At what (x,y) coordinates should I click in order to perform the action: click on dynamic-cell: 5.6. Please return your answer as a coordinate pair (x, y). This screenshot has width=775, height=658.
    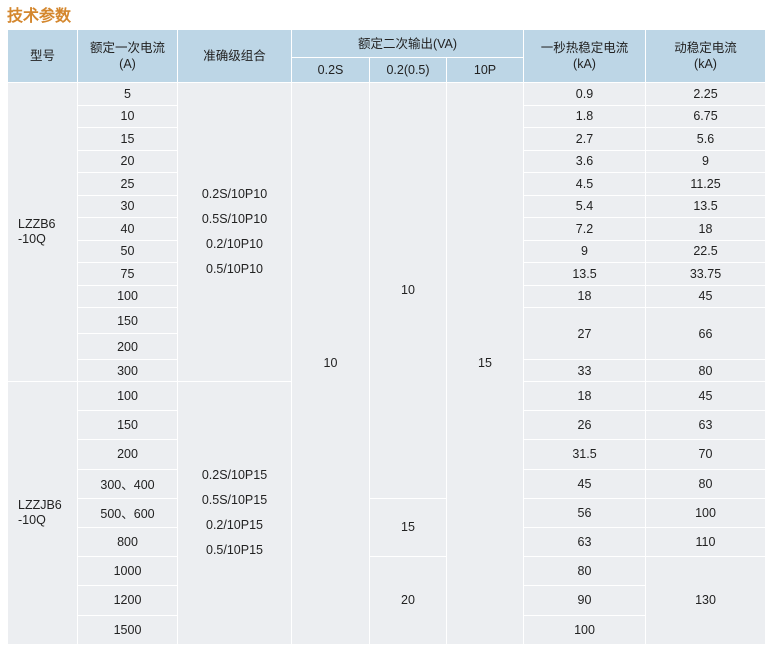
    Looking at the image, I should click on (705, 139).